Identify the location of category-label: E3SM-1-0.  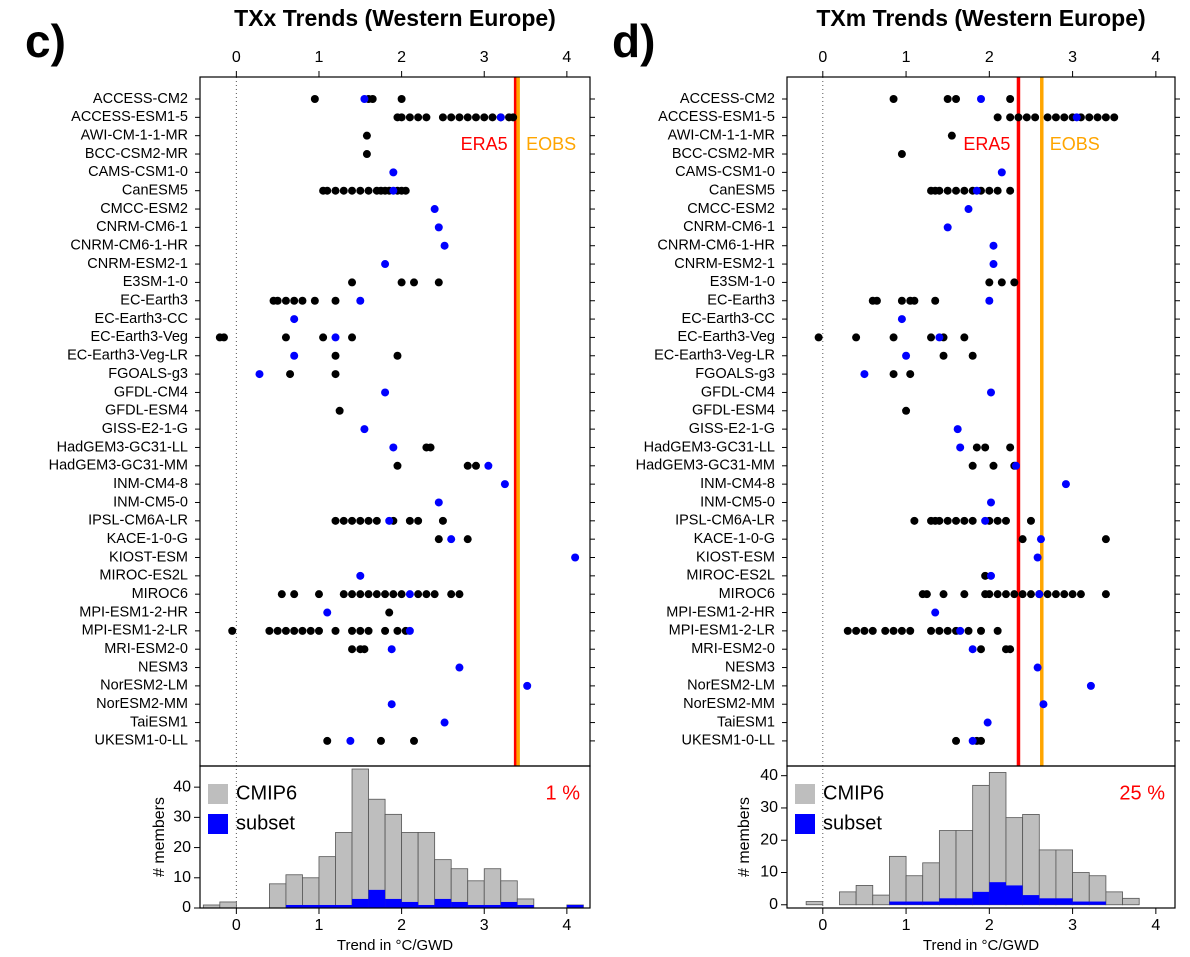
(742, 282).